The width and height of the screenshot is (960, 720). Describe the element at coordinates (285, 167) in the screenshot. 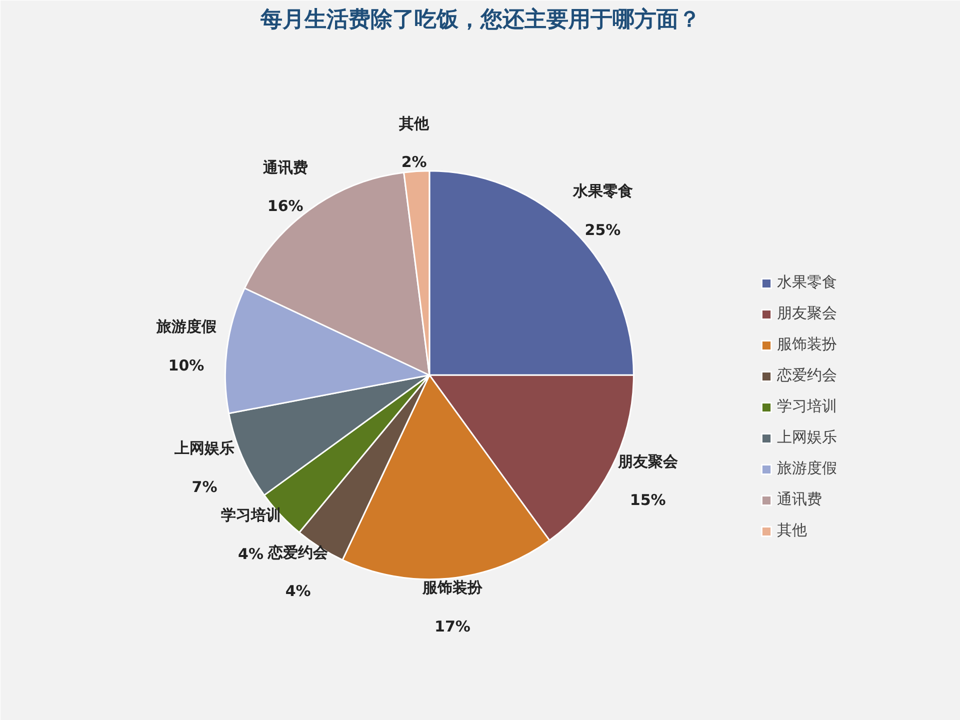

I see `slice-label: 通讯费` at that location.